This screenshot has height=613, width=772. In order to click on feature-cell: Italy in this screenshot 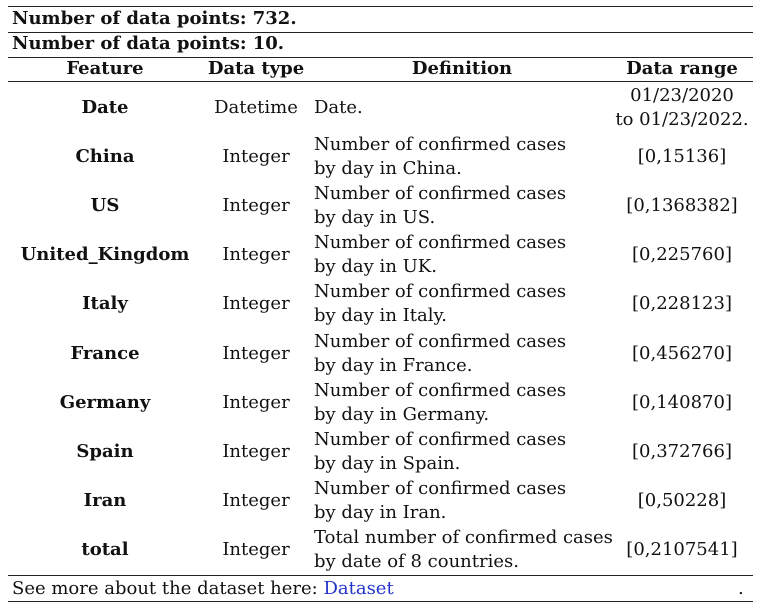, I will do `click(105, 304)`.